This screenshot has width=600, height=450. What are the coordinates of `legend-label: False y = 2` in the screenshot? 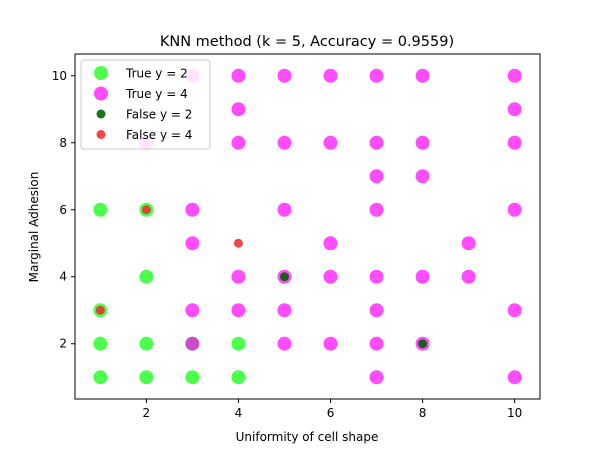 It's located at (159, 115).